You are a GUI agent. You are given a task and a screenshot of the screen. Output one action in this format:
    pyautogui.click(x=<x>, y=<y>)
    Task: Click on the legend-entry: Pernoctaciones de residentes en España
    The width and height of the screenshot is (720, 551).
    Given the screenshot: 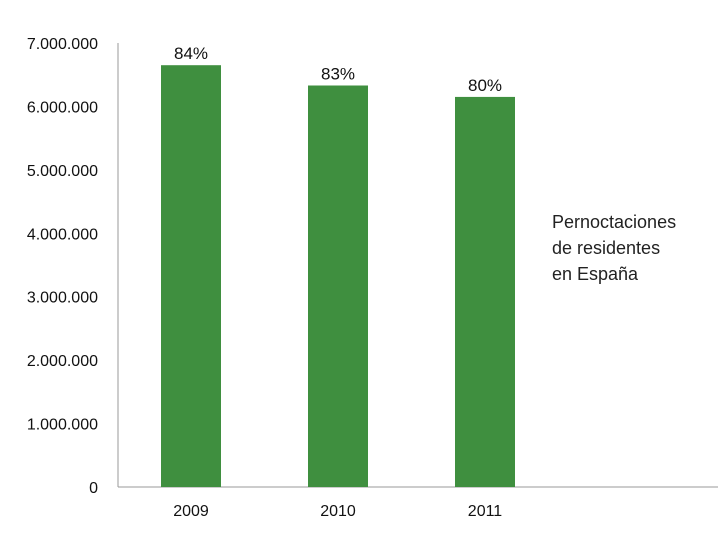 What is the action you would take?
    pyautogui.click(x=616, y=248)
    